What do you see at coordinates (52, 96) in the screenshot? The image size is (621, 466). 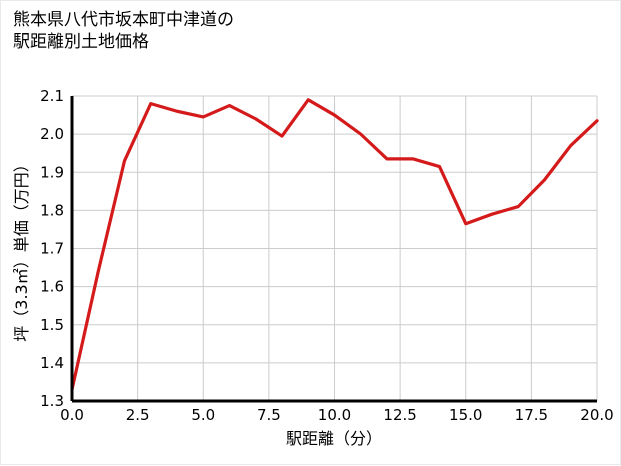 I see `y-tick-label: 2.1` at bounding box center [52, 96].